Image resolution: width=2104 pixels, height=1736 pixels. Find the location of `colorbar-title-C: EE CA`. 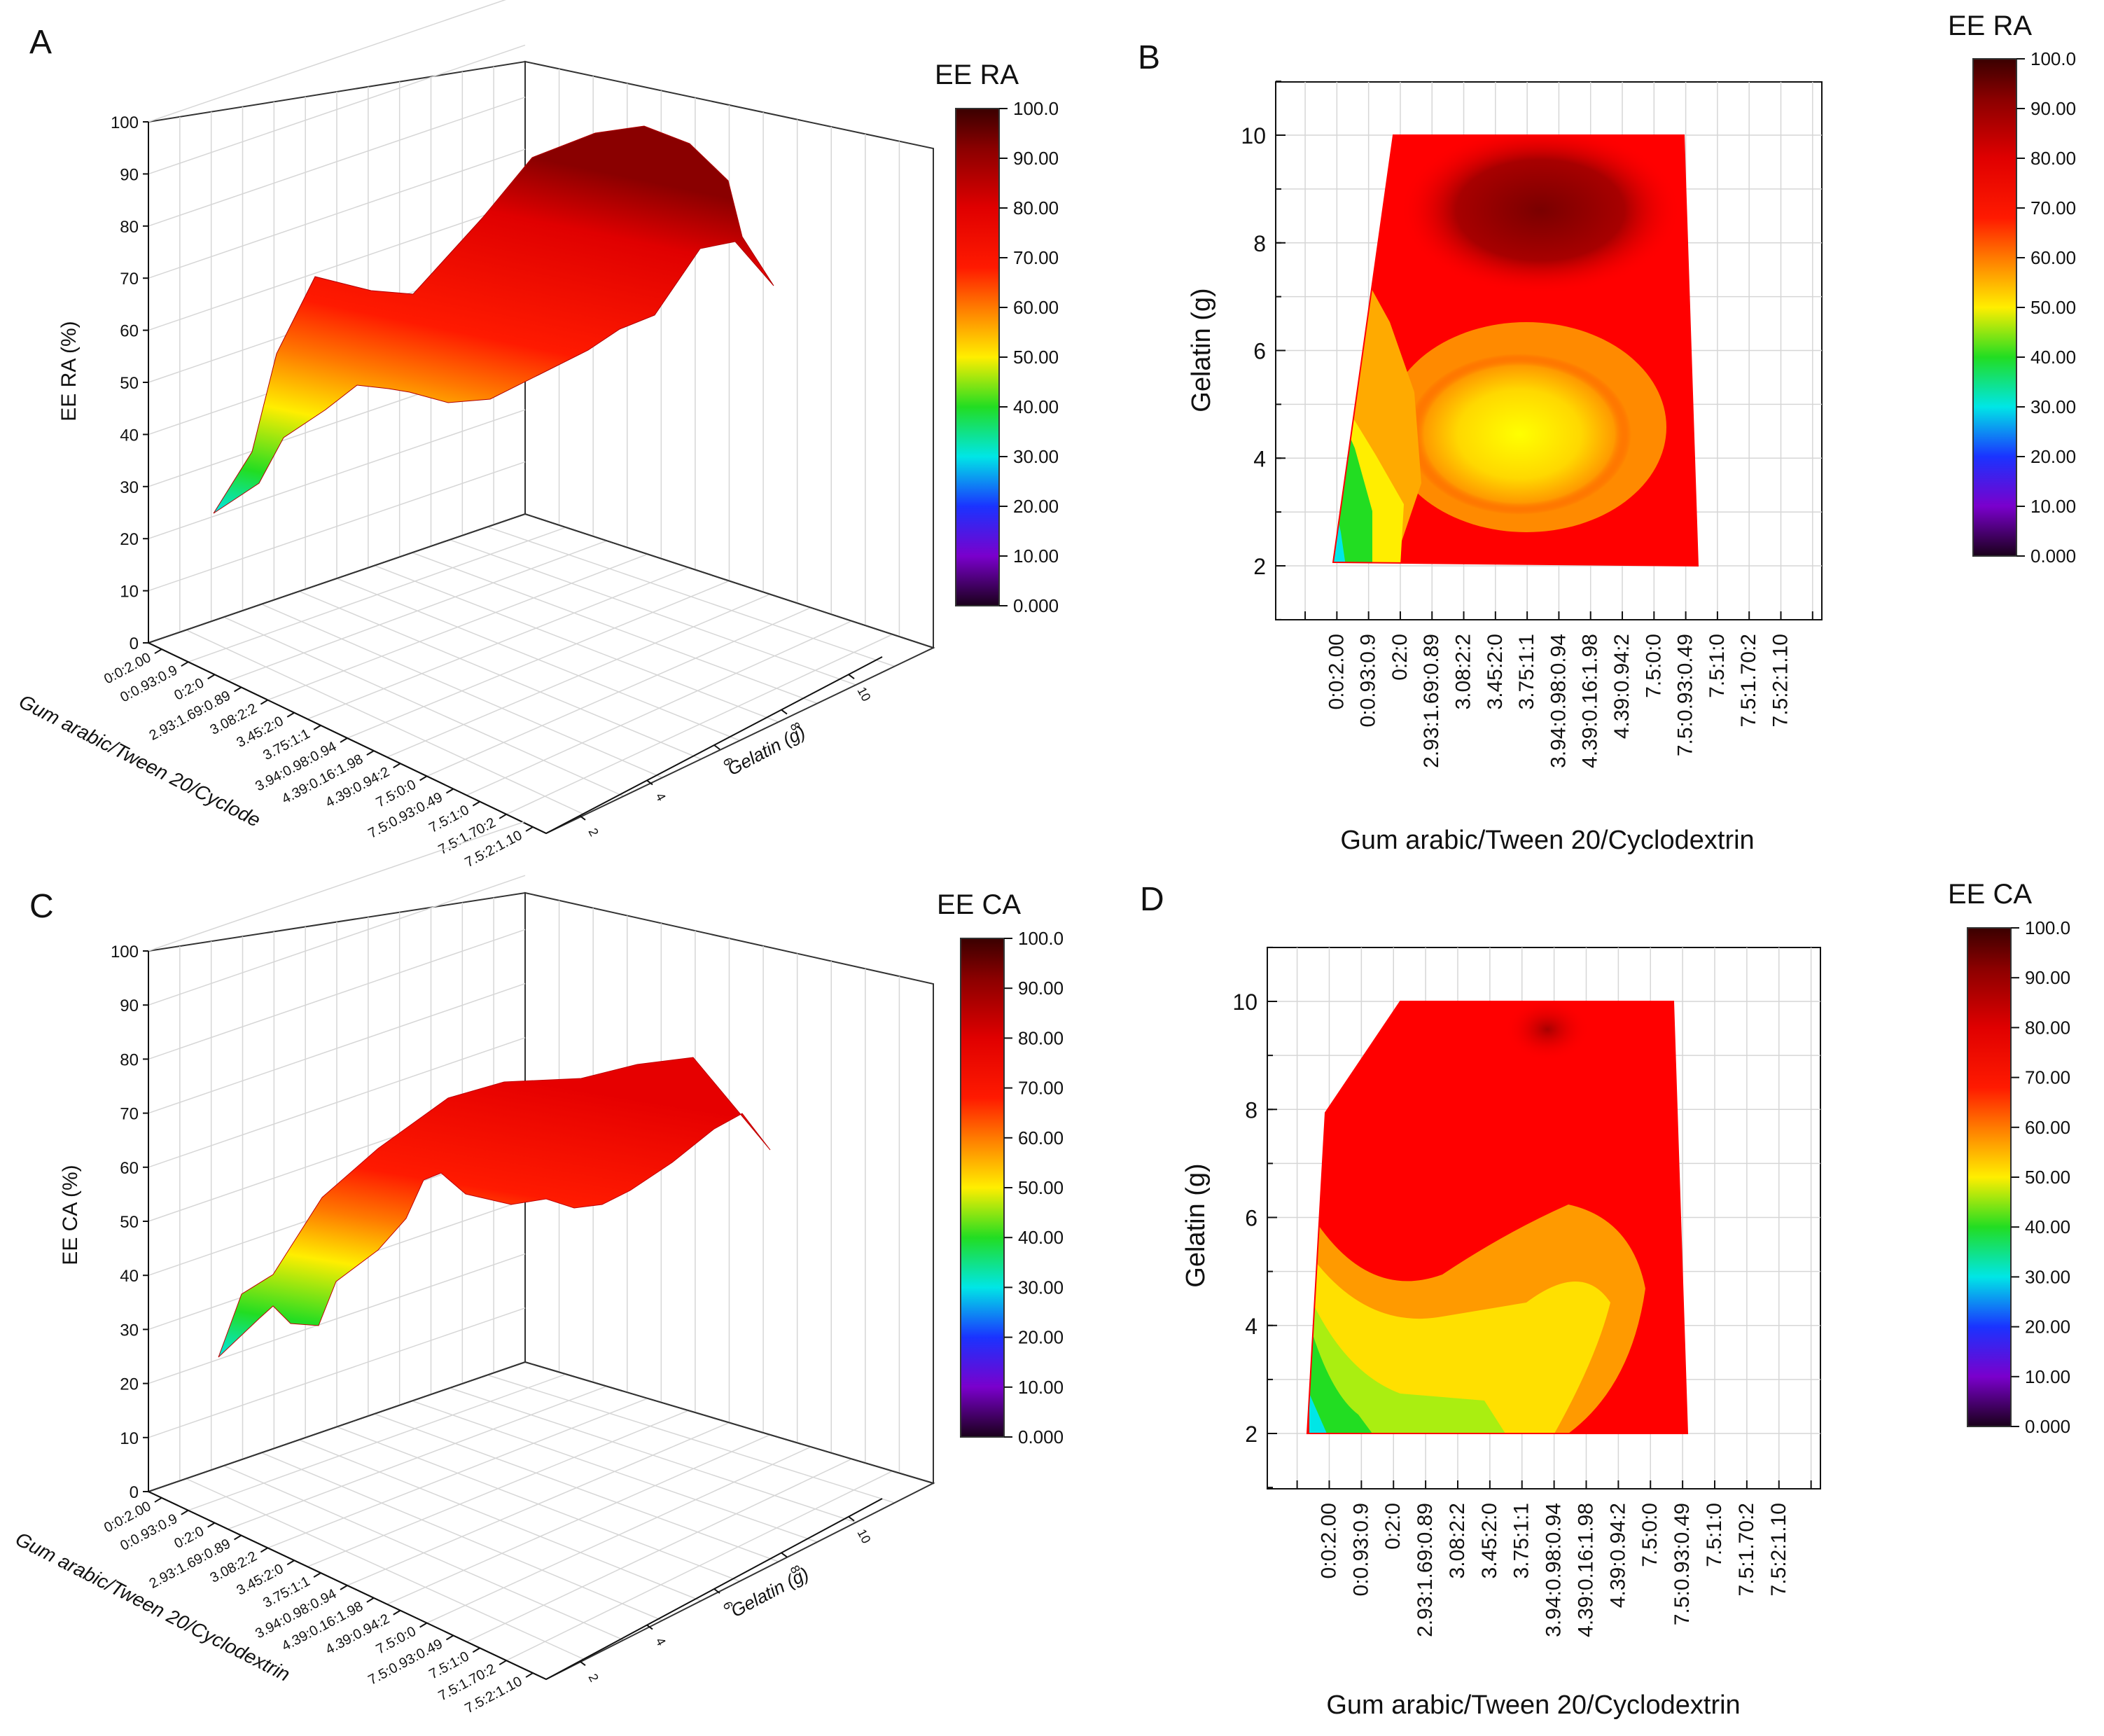

colorbar-title-C: EE CA is located at coordinates (979, 904).